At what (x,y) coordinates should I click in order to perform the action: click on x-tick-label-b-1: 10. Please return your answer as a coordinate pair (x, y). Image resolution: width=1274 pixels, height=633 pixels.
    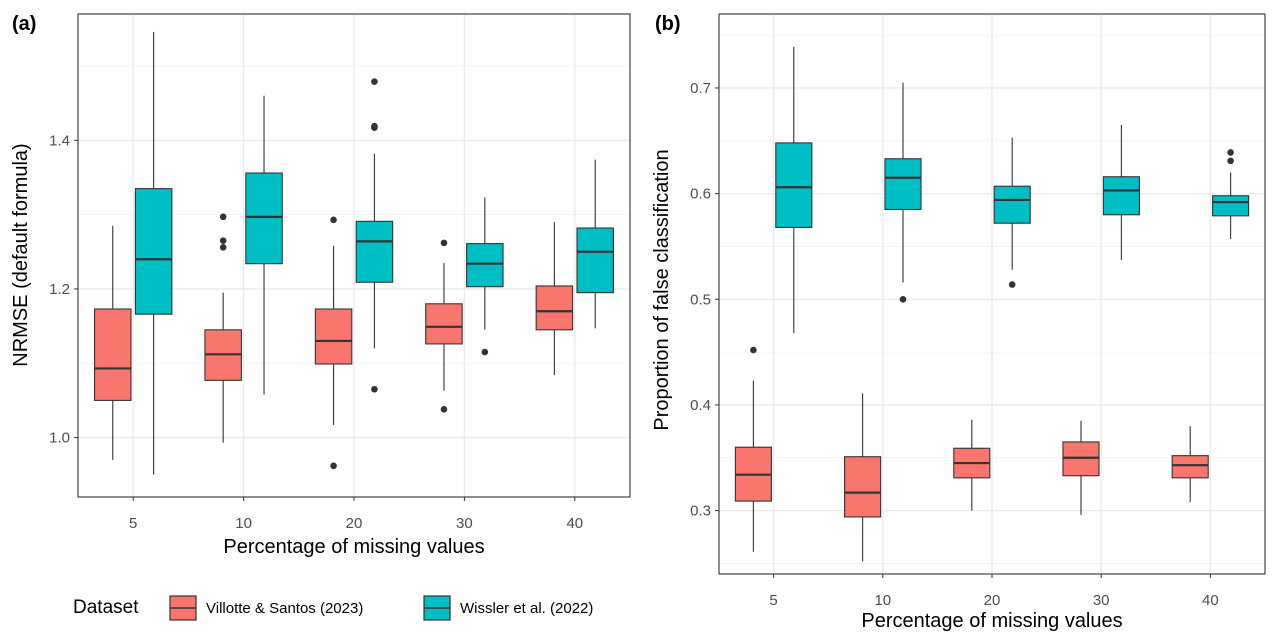
    Looking at the image, I should click on (882, 600).